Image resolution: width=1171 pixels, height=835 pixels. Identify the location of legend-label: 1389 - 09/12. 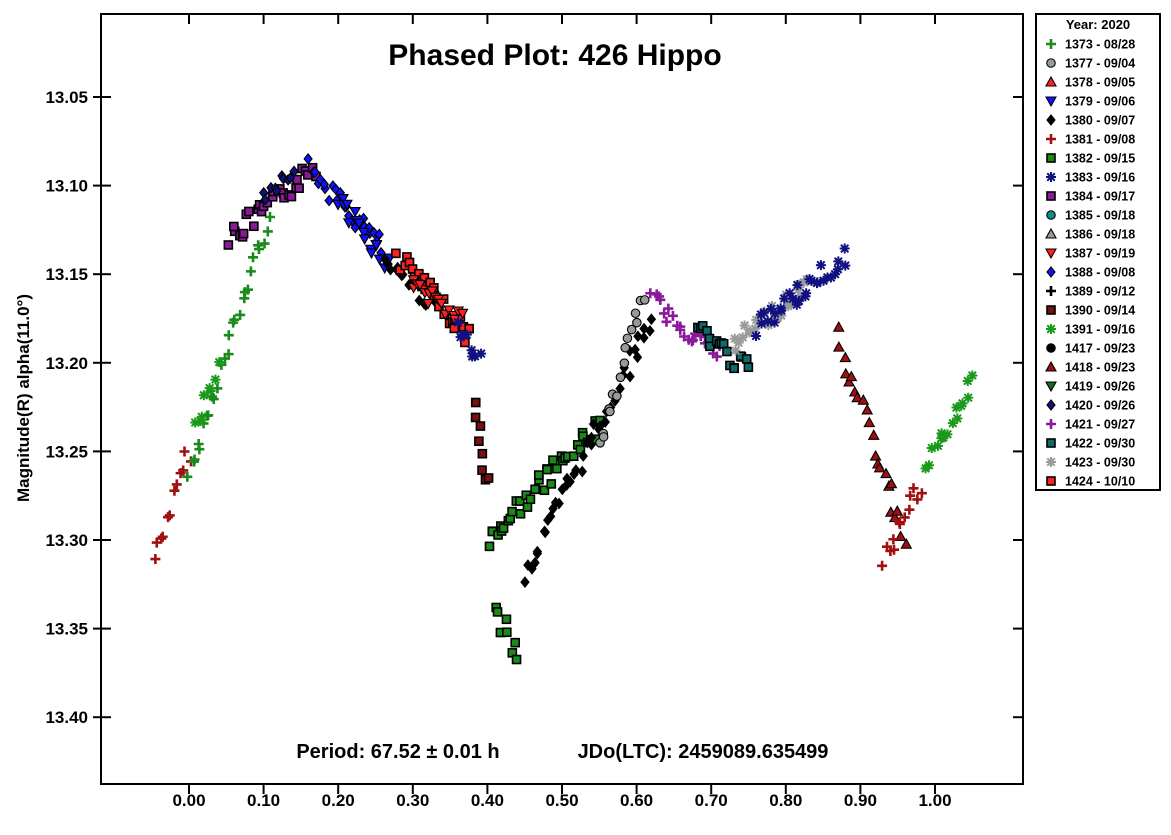
(1100, 292).